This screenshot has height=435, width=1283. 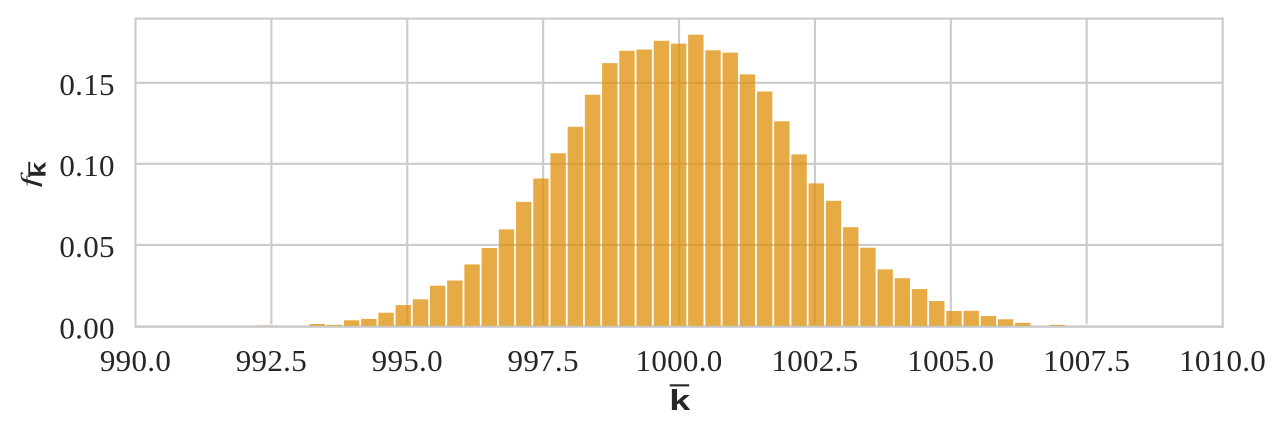 I want to click on svg-text: 0.00, so click(x=86, y=327).